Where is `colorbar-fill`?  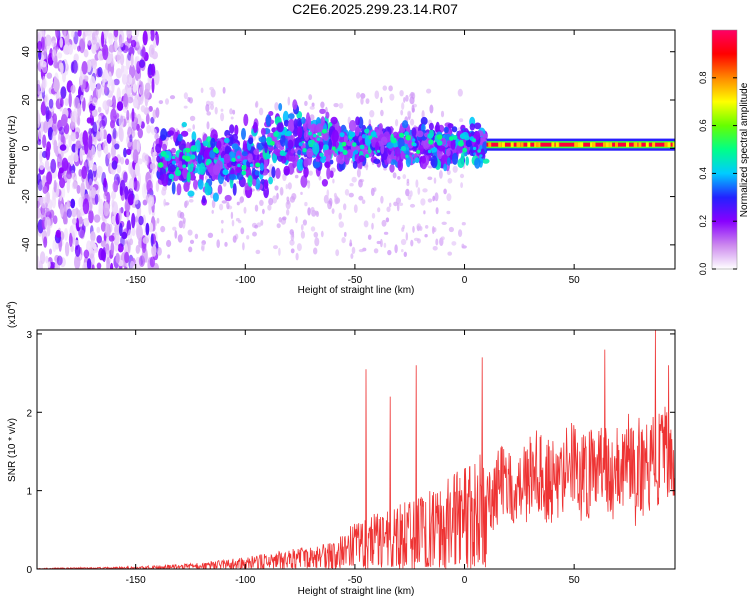
colorbar-fill is located at coordinates (724, 149).